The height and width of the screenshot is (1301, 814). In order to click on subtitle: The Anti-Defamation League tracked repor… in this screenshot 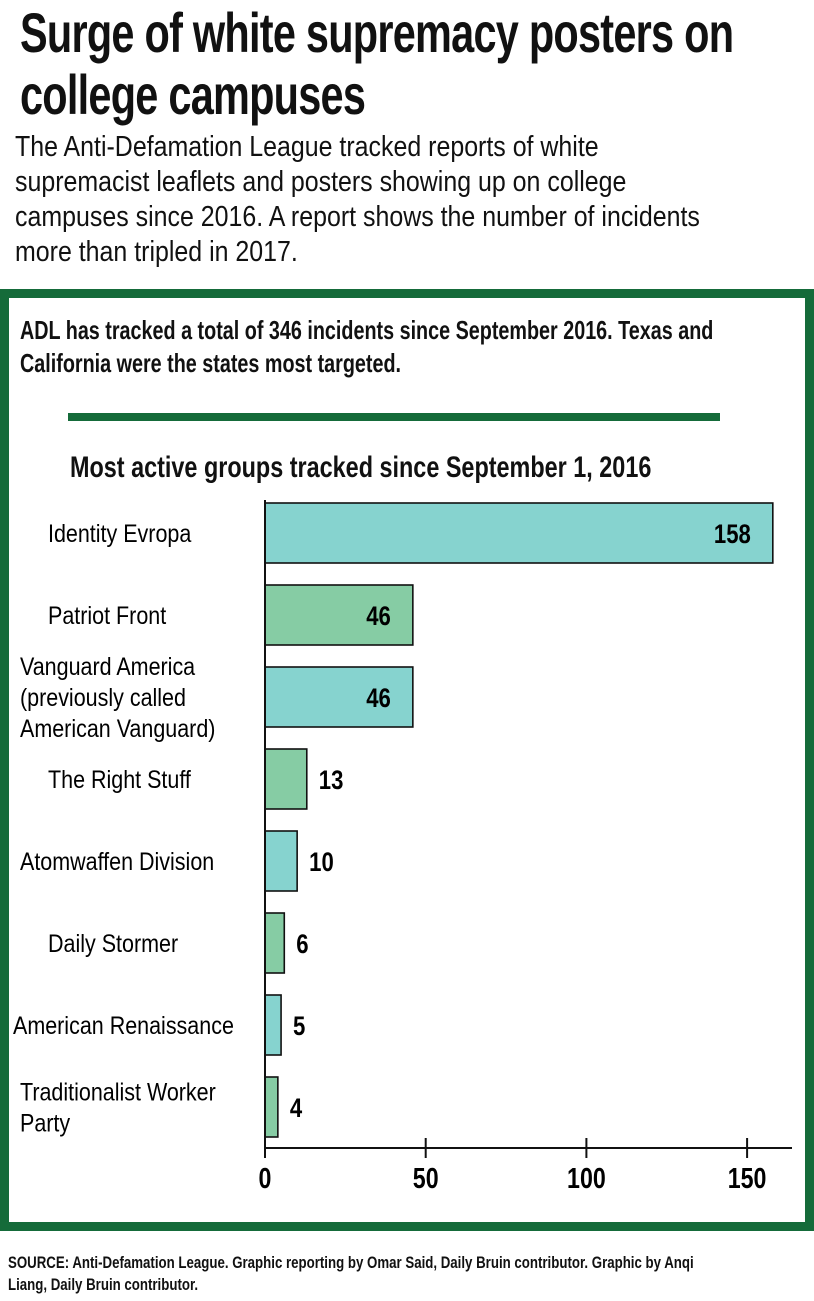, I will do `click(414, 200)`.